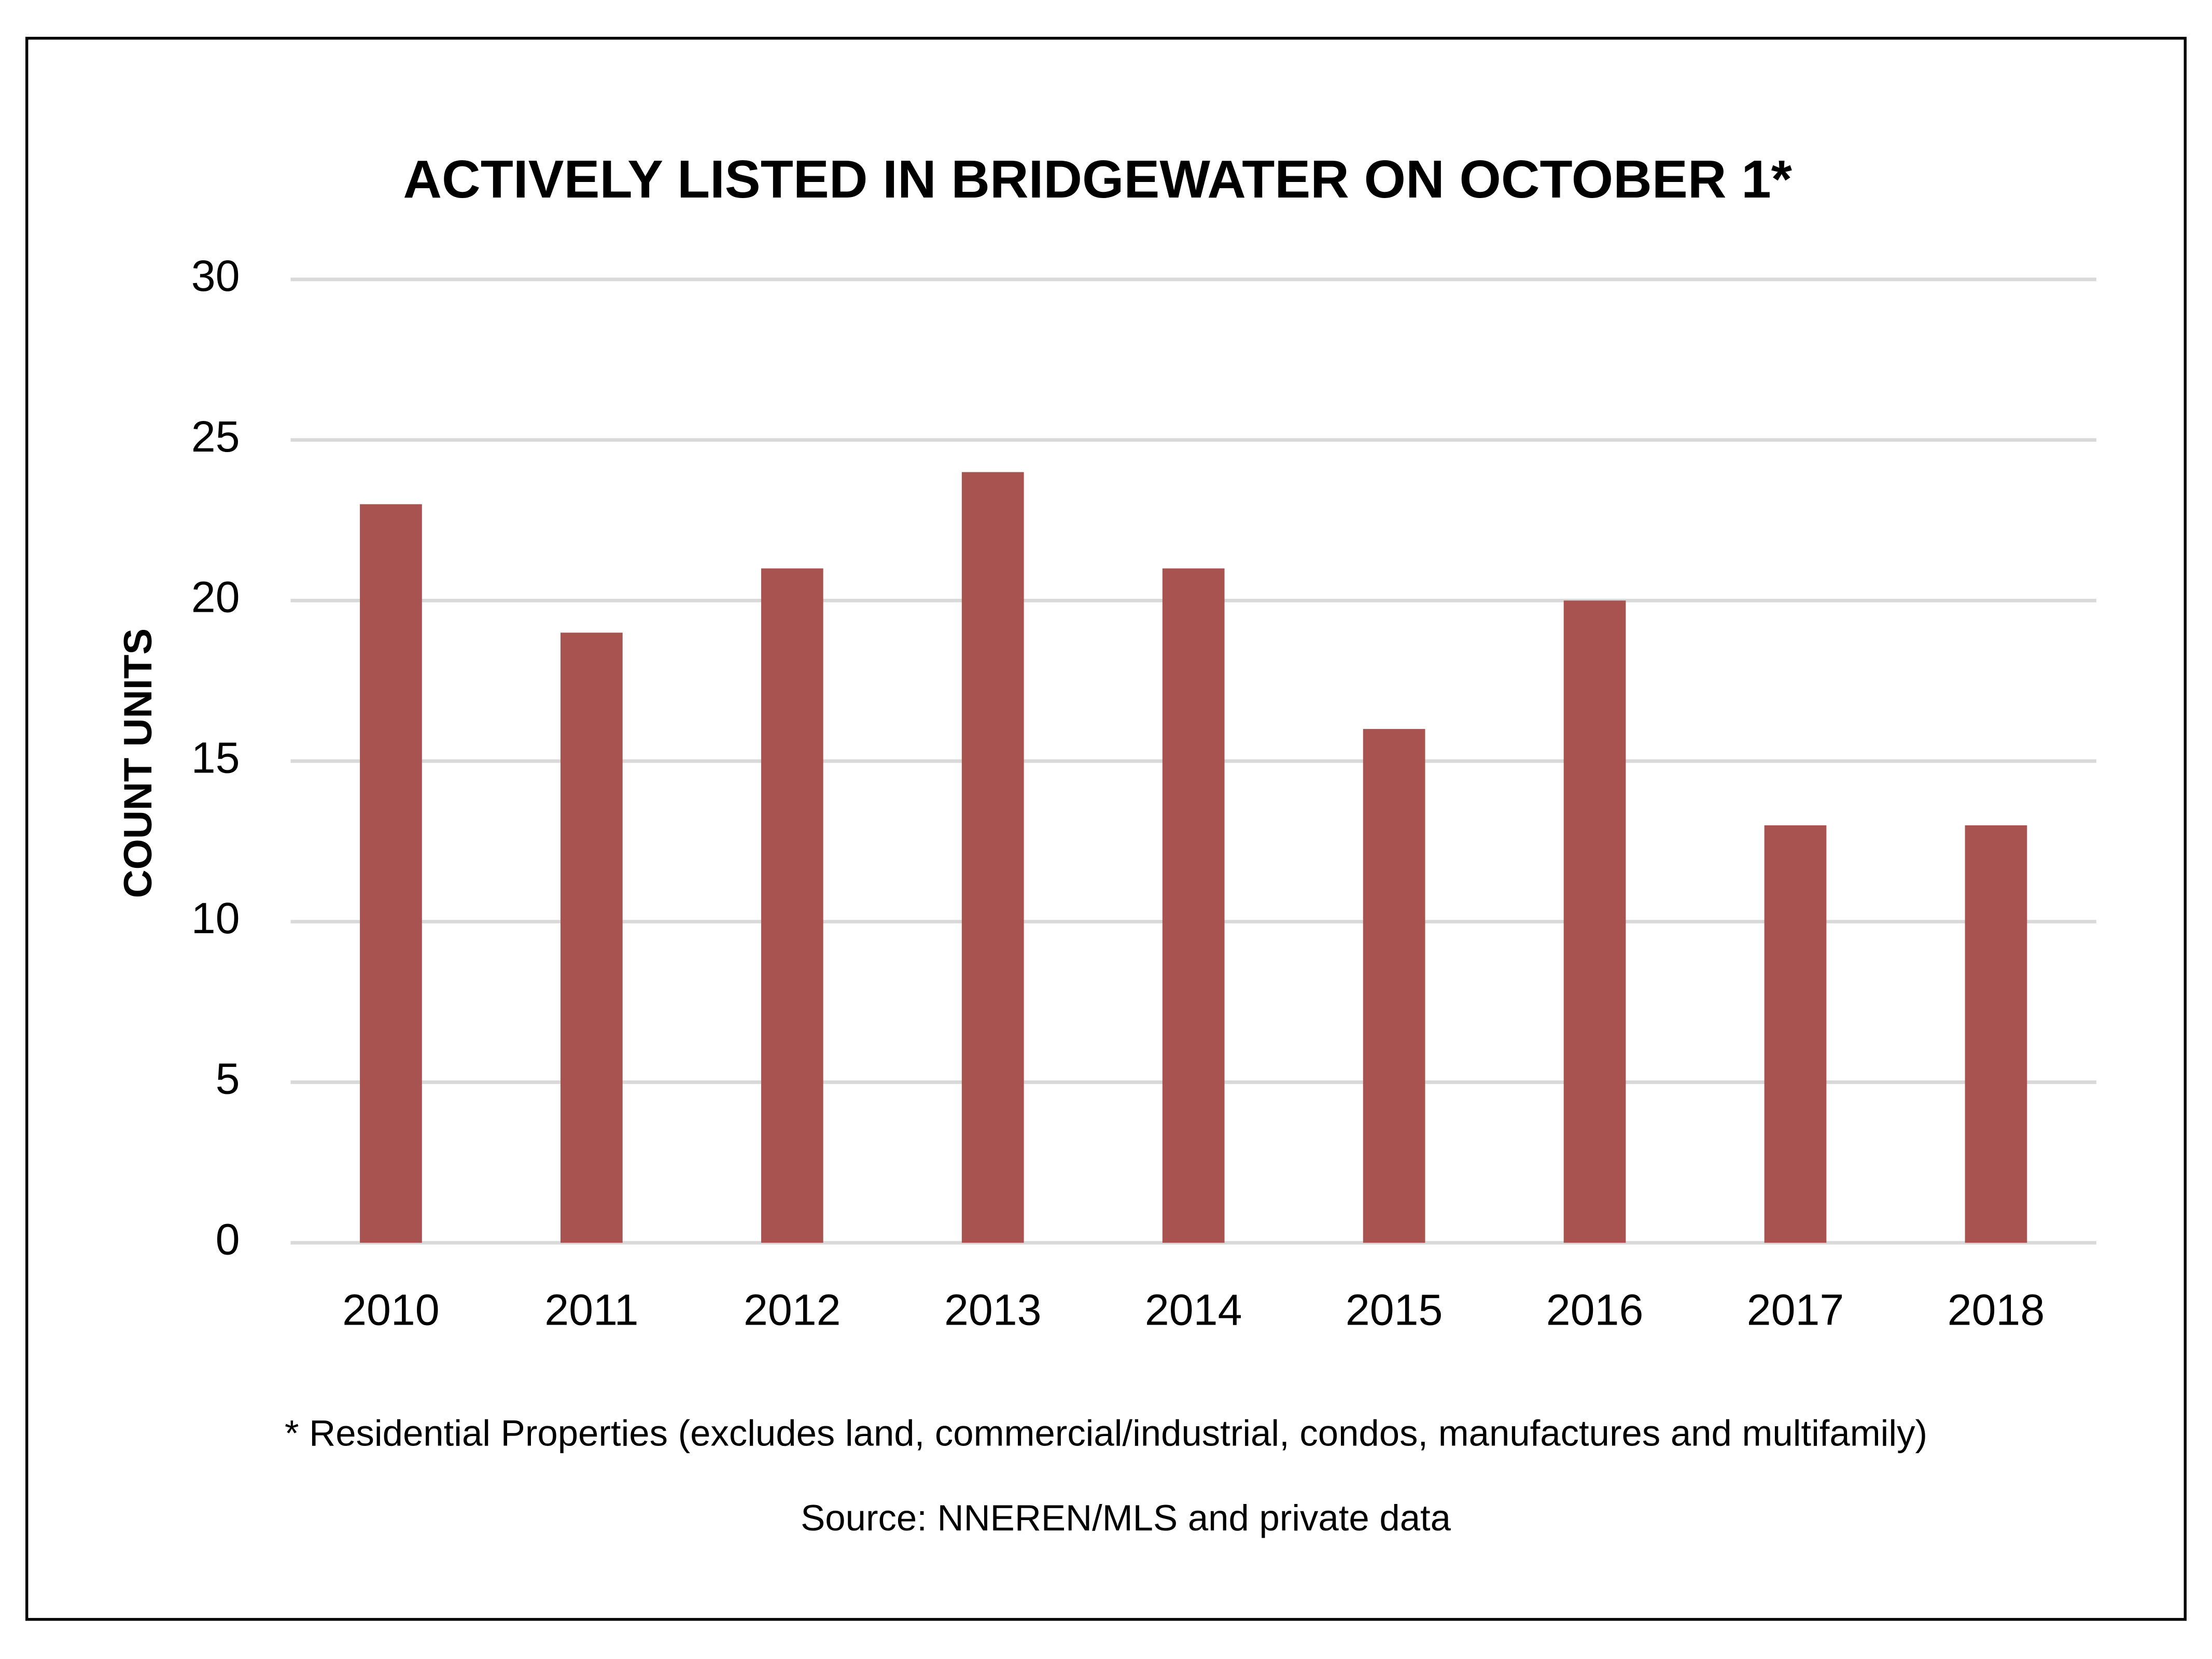 Image resolution: width=2212 pixels, height=1659 pixels. Describe the element at coordinates (391, 1310) in the screenshot. I see `x-tick-label: 2010` at that location.